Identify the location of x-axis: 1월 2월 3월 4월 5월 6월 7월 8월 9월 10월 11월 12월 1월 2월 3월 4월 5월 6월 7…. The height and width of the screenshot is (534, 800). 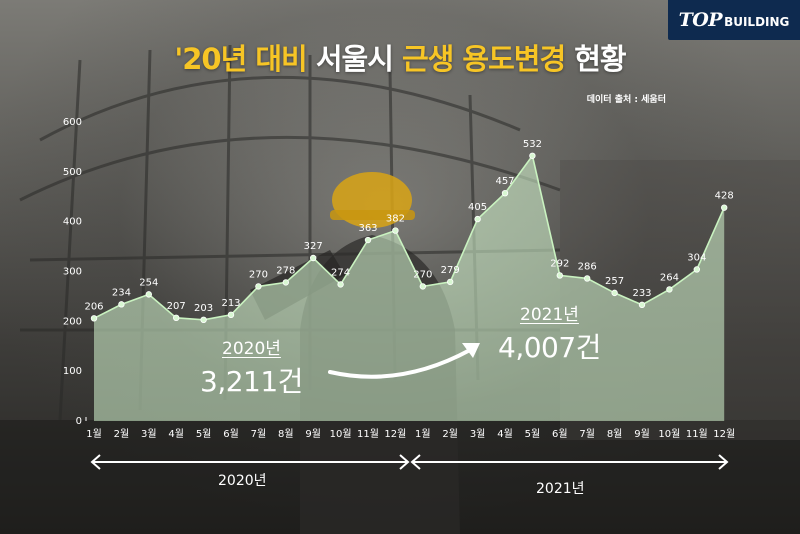
(410, 434).